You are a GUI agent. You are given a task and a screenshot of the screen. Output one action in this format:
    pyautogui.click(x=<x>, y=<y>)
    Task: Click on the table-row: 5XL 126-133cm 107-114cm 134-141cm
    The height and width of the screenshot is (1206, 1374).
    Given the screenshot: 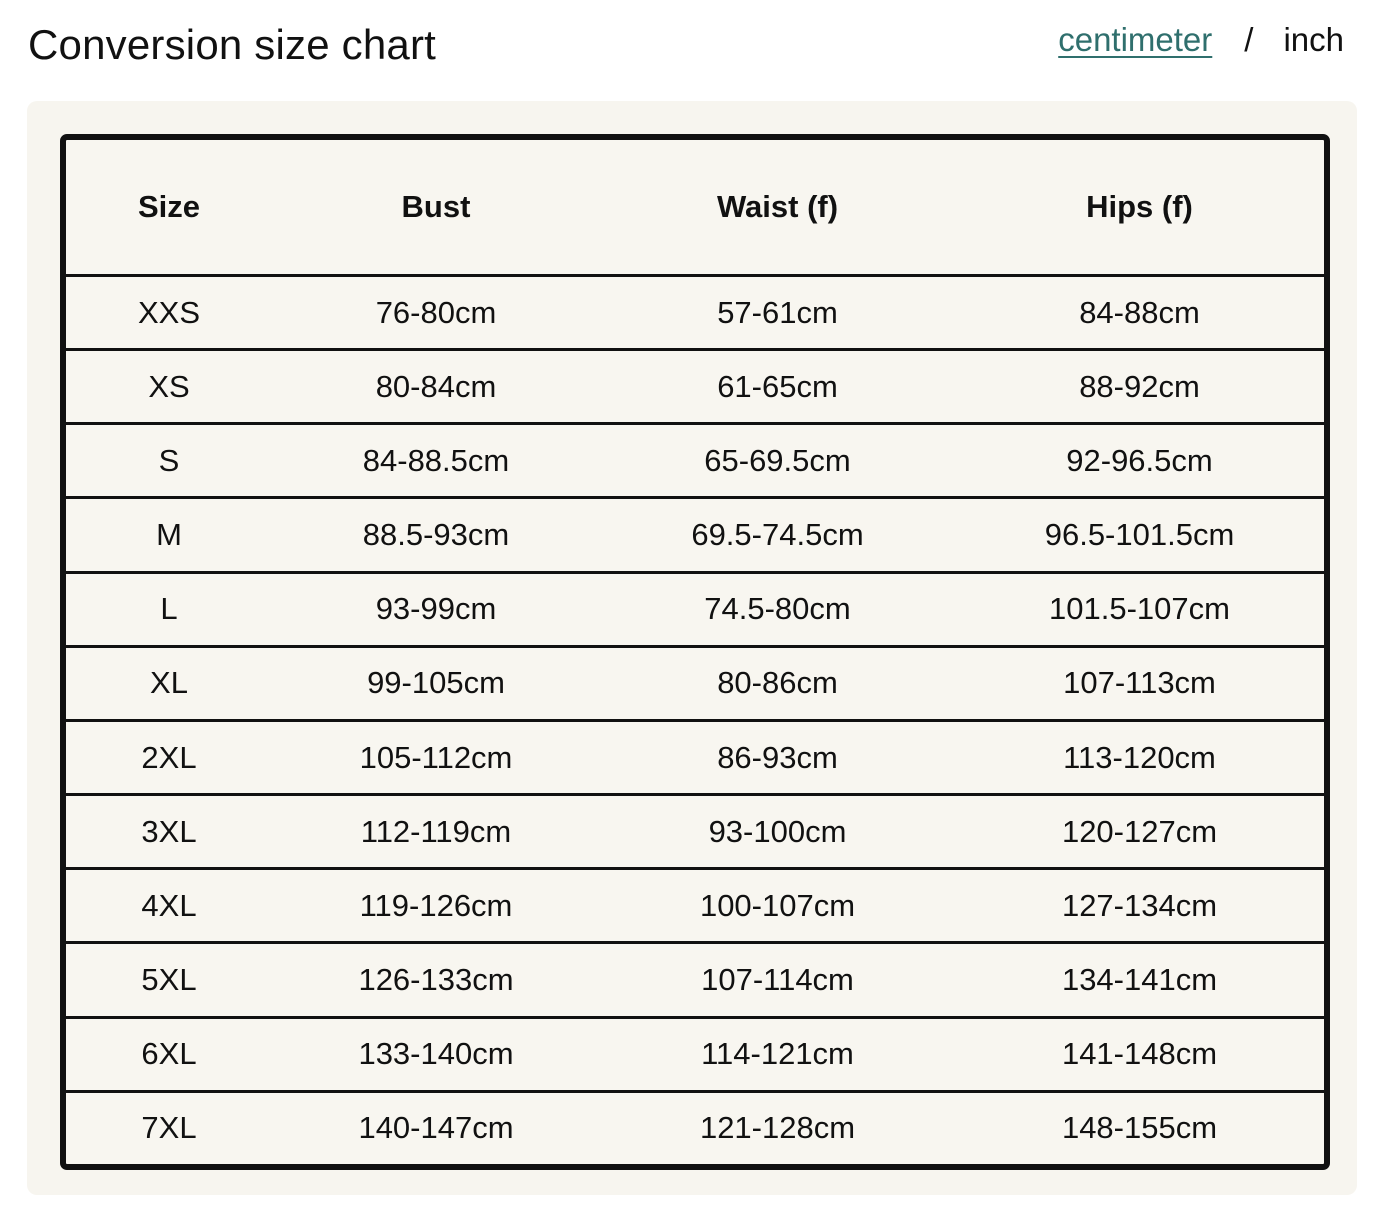 What is the action you would take?
    pyautogui.click(x=695, y=980)
    